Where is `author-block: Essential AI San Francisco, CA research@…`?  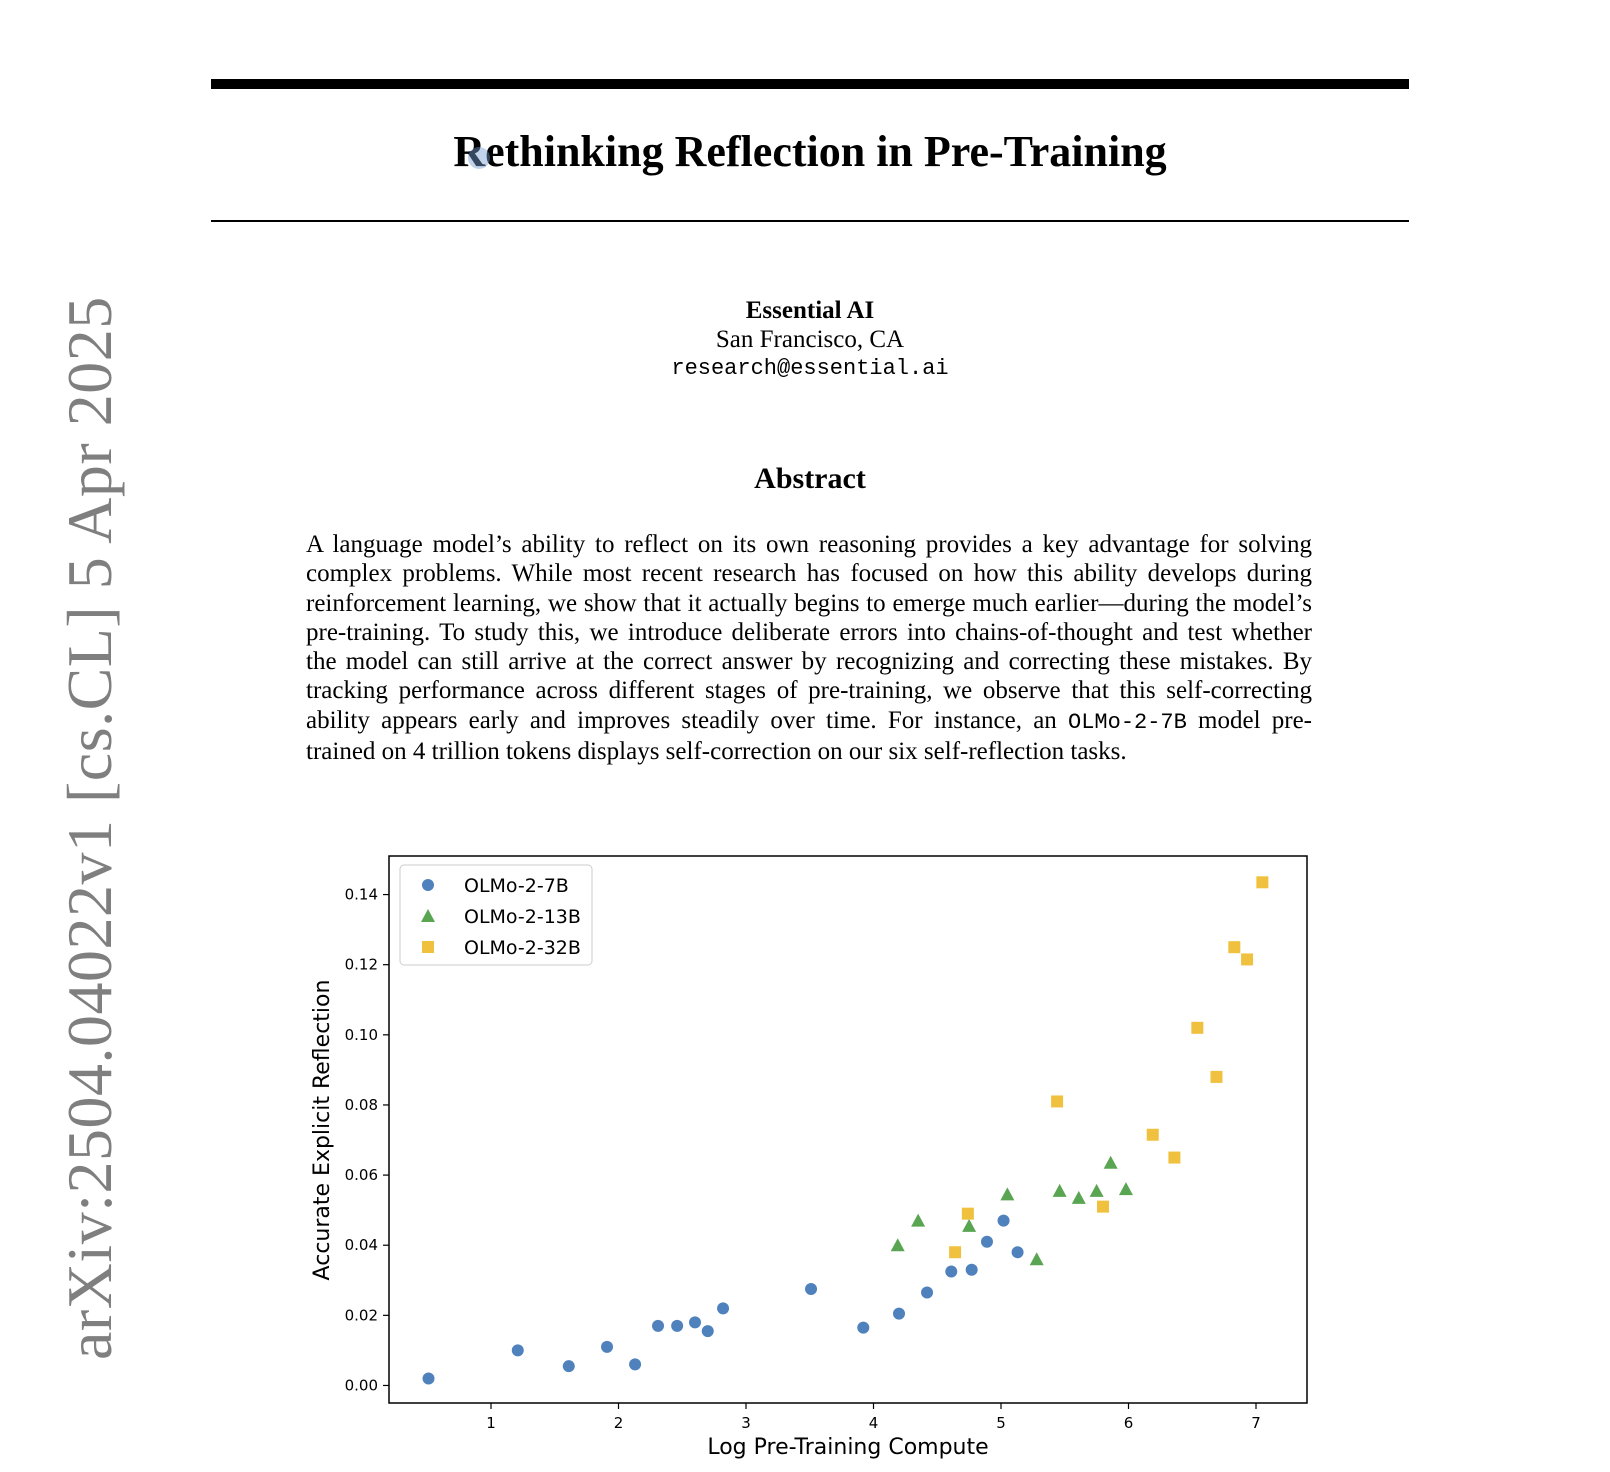 author-block: Essential AI San Francisco, CA research@… is located at coordinates (810, 339).